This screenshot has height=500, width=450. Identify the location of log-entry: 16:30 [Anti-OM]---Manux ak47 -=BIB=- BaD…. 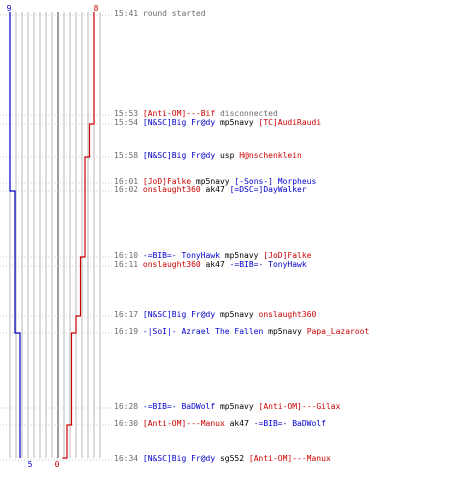
(220, 423).